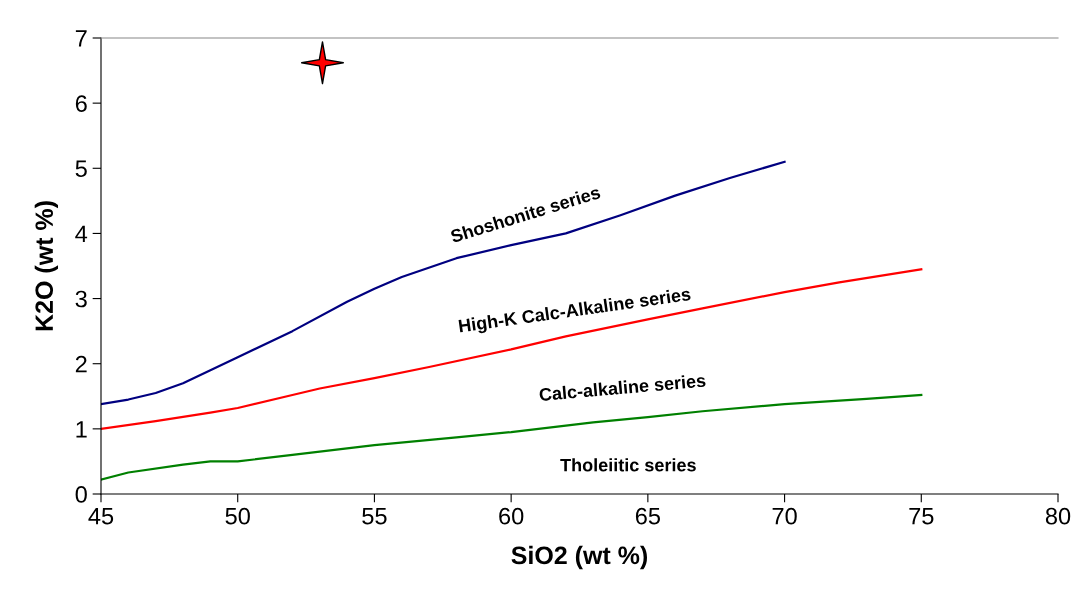  What do you see at coordinates (81, 103) in the screenshot?
I see `y-tick-label: 6` at bounding box center [81, 103].